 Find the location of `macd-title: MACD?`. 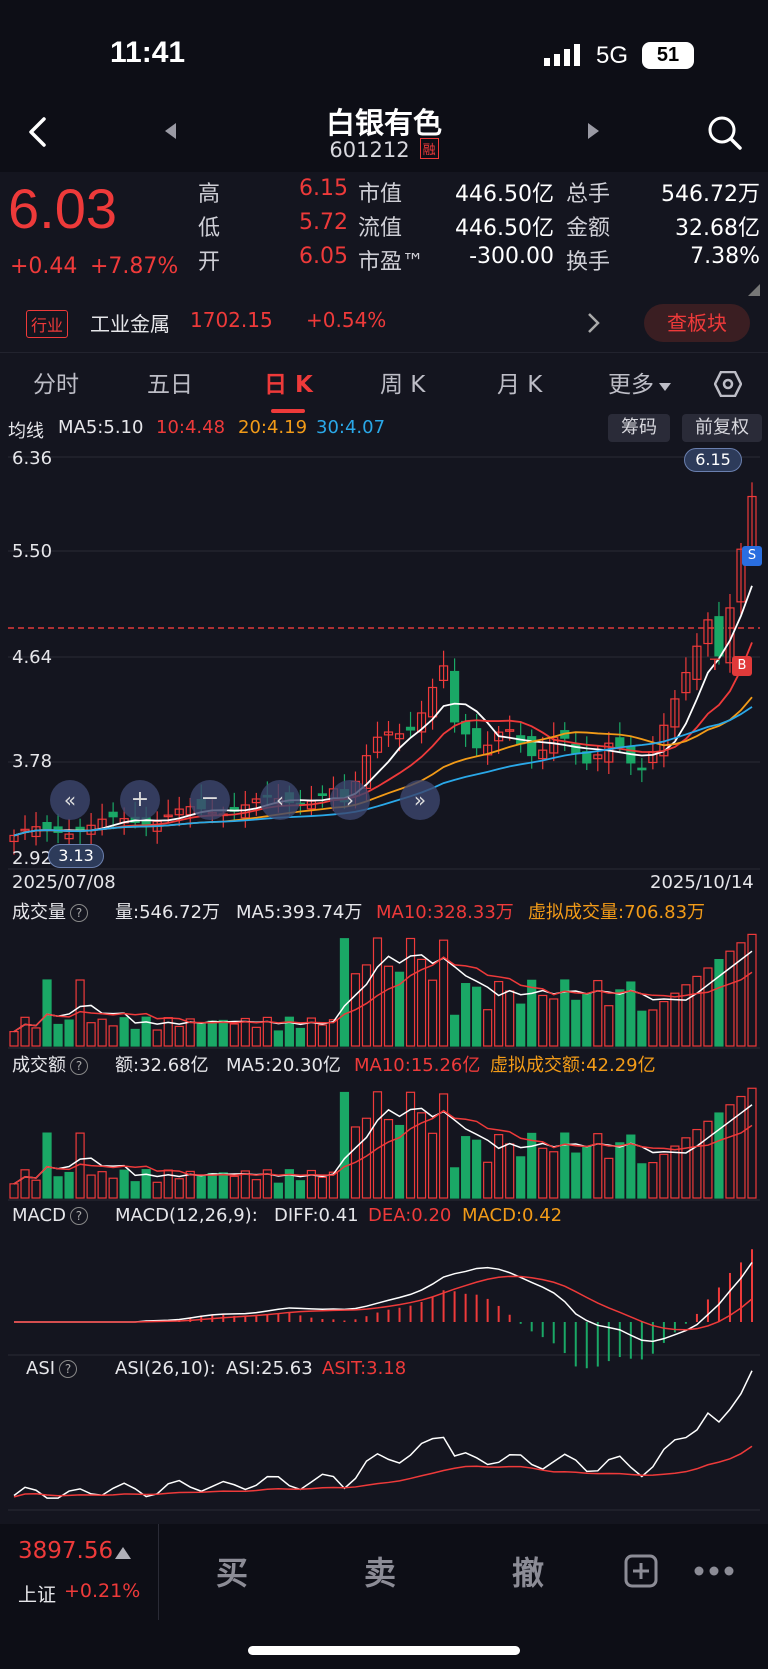

macd-title: MACD? is located at coordinates (50, 1215).